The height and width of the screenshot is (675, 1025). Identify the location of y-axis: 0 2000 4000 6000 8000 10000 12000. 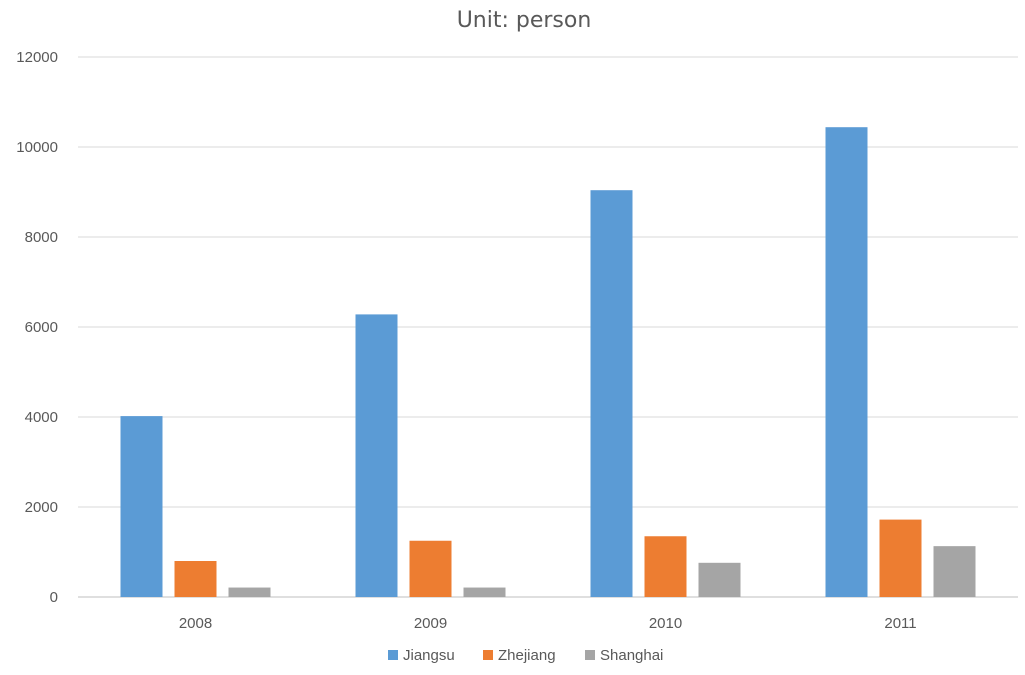
(37, 327).